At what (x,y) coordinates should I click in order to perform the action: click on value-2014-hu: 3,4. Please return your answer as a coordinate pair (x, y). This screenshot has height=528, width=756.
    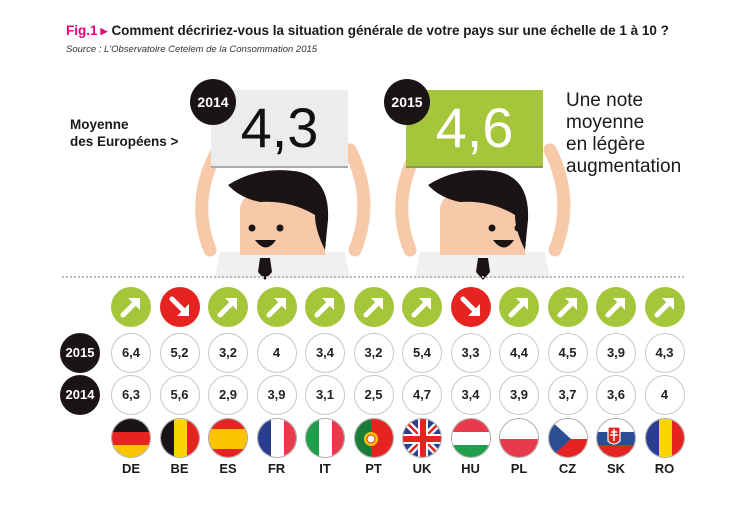
    Looking at the image, I should click on (470, 395).